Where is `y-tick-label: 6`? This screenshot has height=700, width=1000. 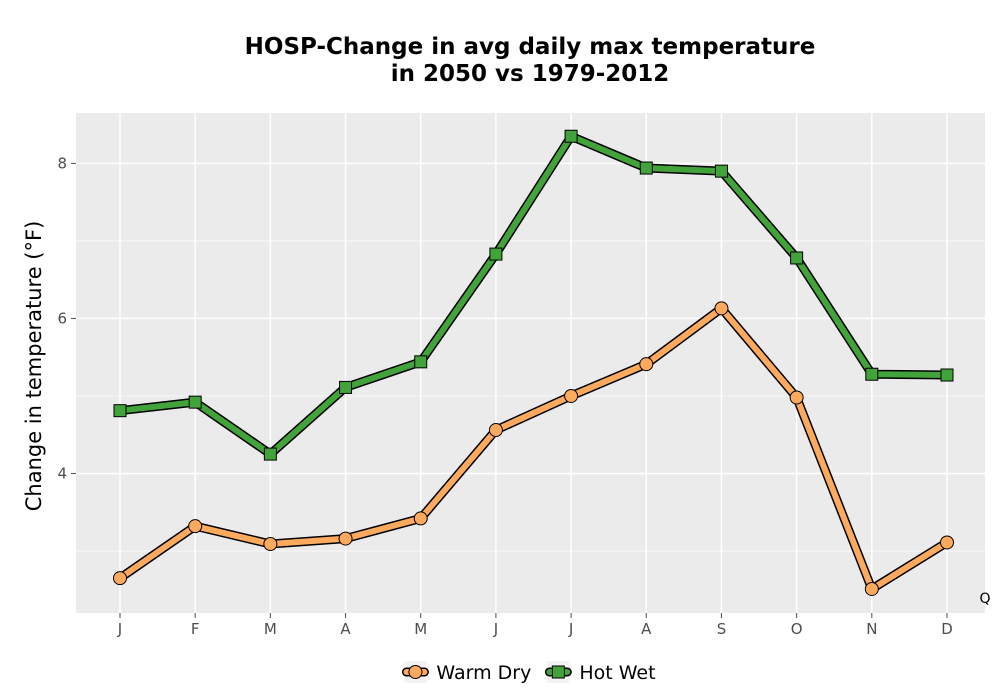 y-tick-label: 6 is located at coordinates (62, 318).